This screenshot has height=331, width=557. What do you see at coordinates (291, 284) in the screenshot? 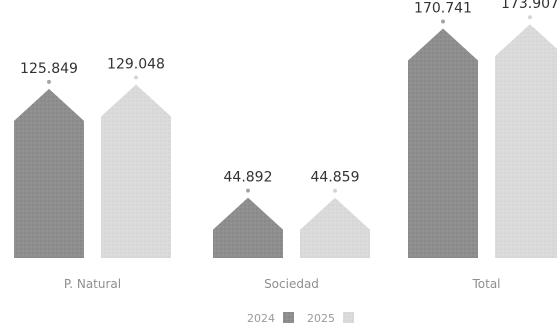
I see `category-label: Sociedad` at bounding box center [291, 284].